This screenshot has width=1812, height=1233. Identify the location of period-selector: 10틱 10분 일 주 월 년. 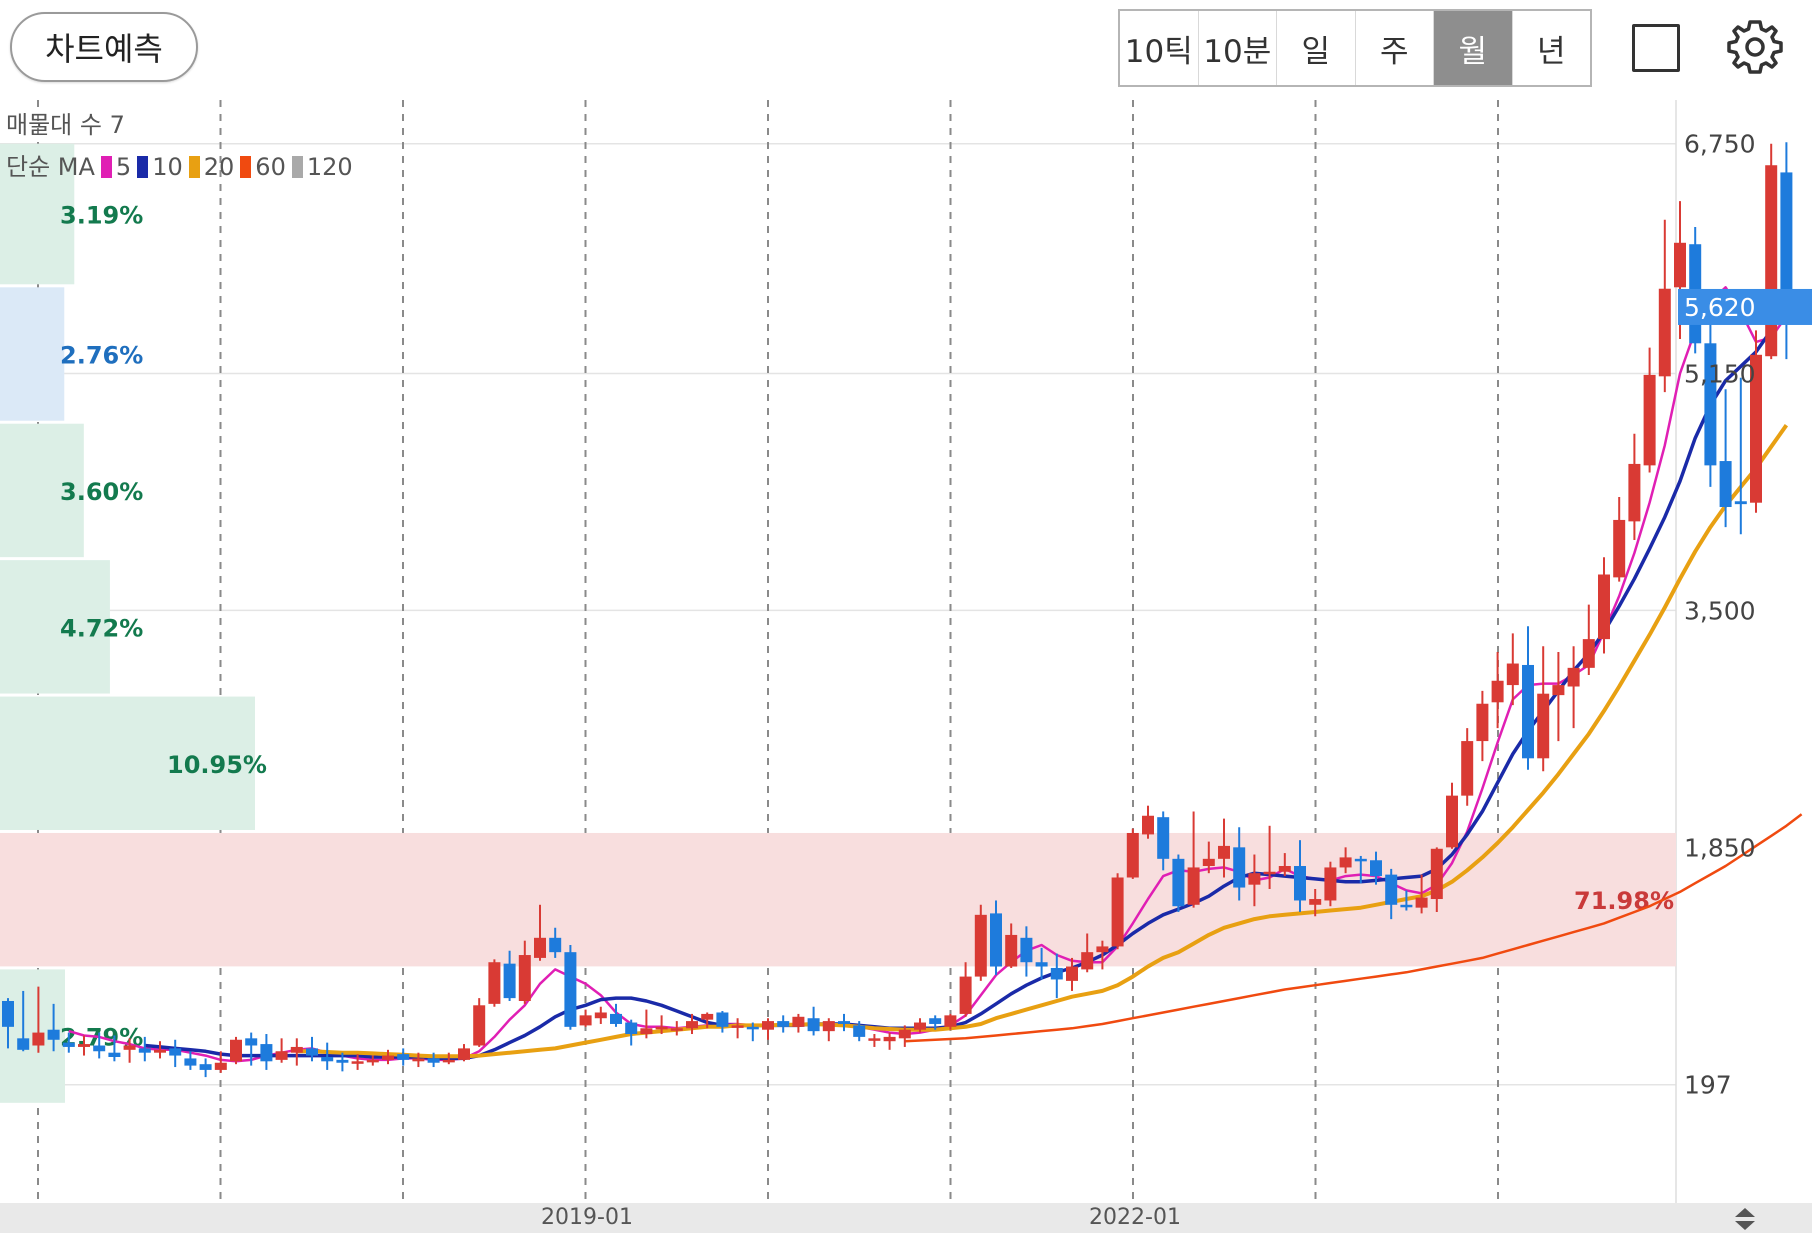
(1355, 48).